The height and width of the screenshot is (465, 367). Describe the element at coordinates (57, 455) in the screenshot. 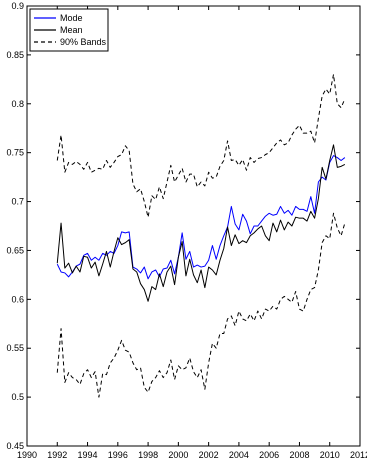

I see `x-tick-label: 1992` at that location.